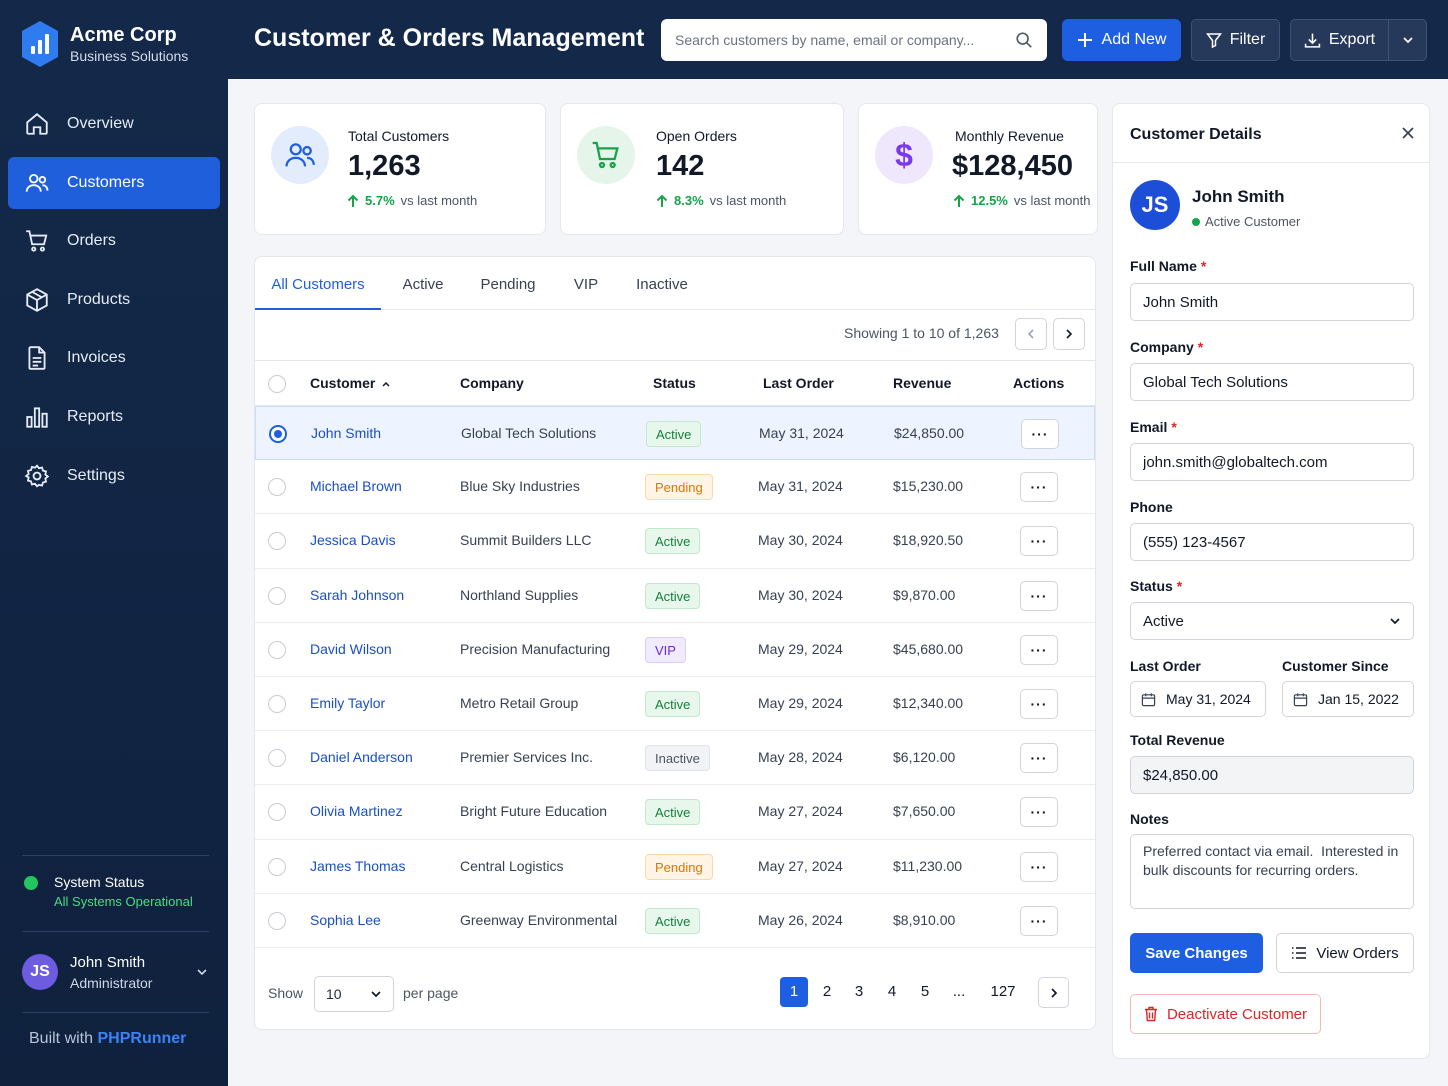  Describe the element at coordinates (104, 44) in the screenshot. I see `brand: Acme Corp Business Solutions` at that location.